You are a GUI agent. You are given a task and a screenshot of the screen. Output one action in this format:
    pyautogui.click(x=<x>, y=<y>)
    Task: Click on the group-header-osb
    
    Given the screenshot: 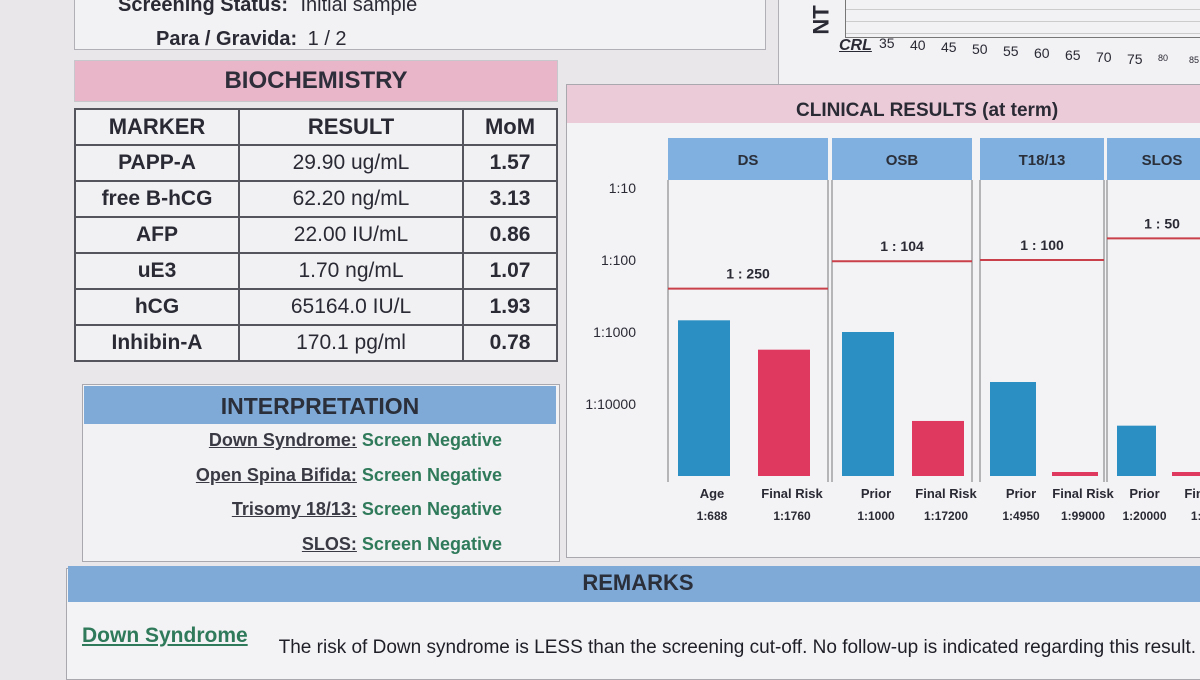 What is the action you would take?
    pyautogui.click(x=902, y=159)
    